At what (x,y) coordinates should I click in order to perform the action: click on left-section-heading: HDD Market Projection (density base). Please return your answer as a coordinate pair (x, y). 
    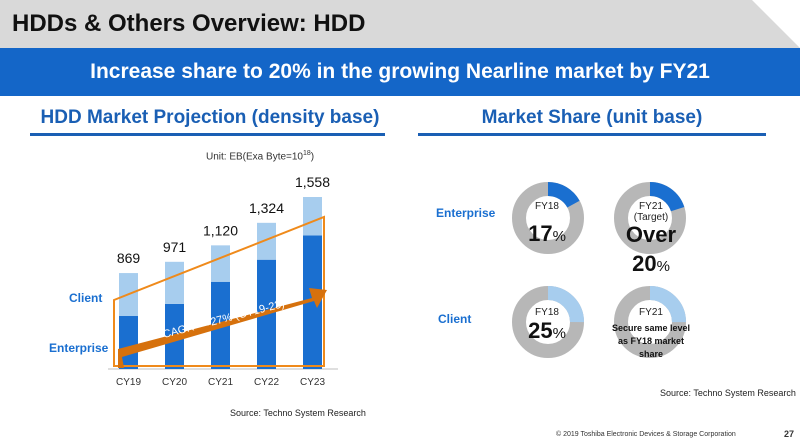
    Looking at the image, I should click on (210, 117).